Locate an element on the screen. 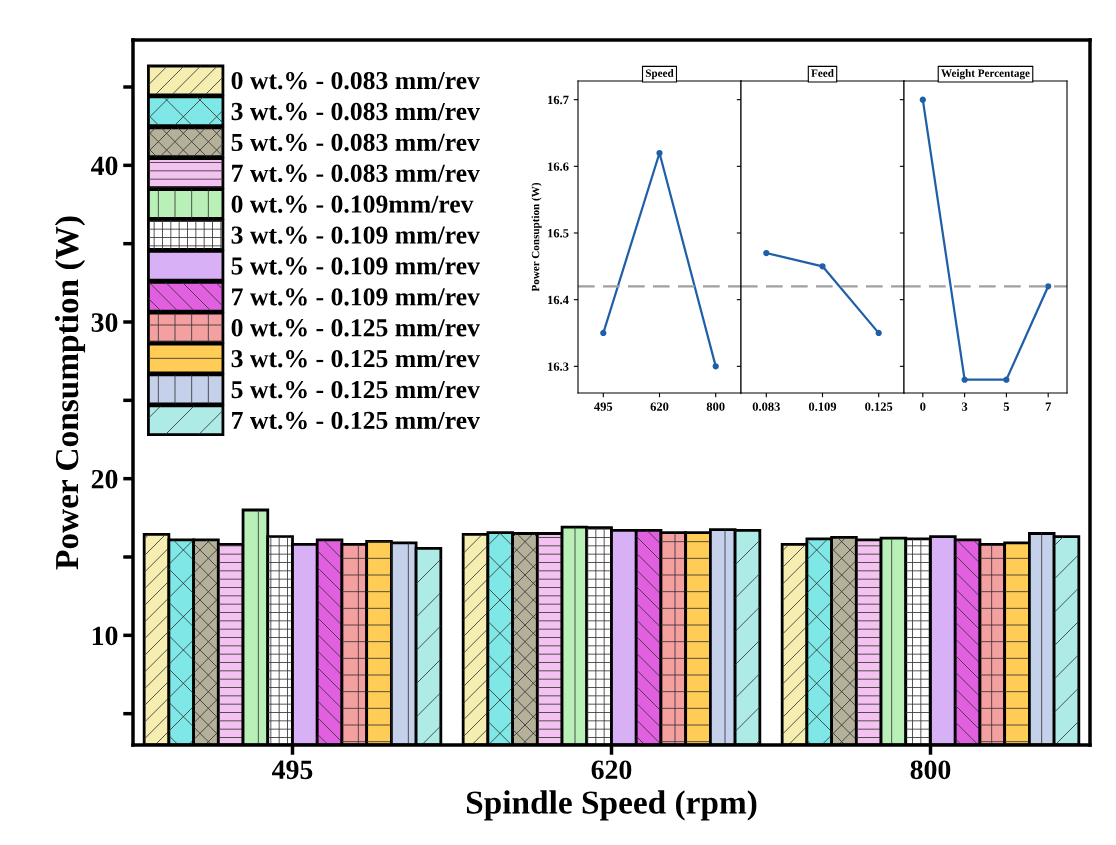  legend-label: 7 wt.% - 0.109 mm/rev is located at coordinates (356, 297).